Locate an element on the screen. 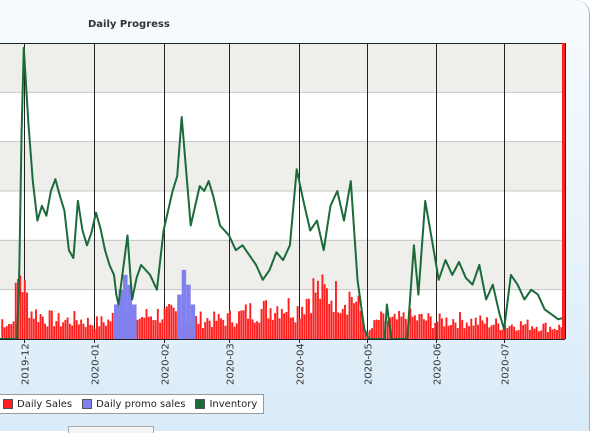 Image resolution: width=591 pixels, height=433 pixels. x-tick-label: 2020-01 is located at coordinates (96, 364).